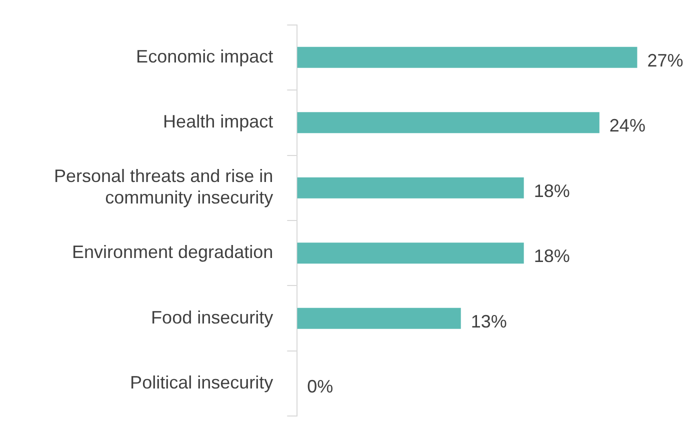 This screenshot has height=441, width=685. I want to click on y-tick-label: Health impact, so click(218, 122).